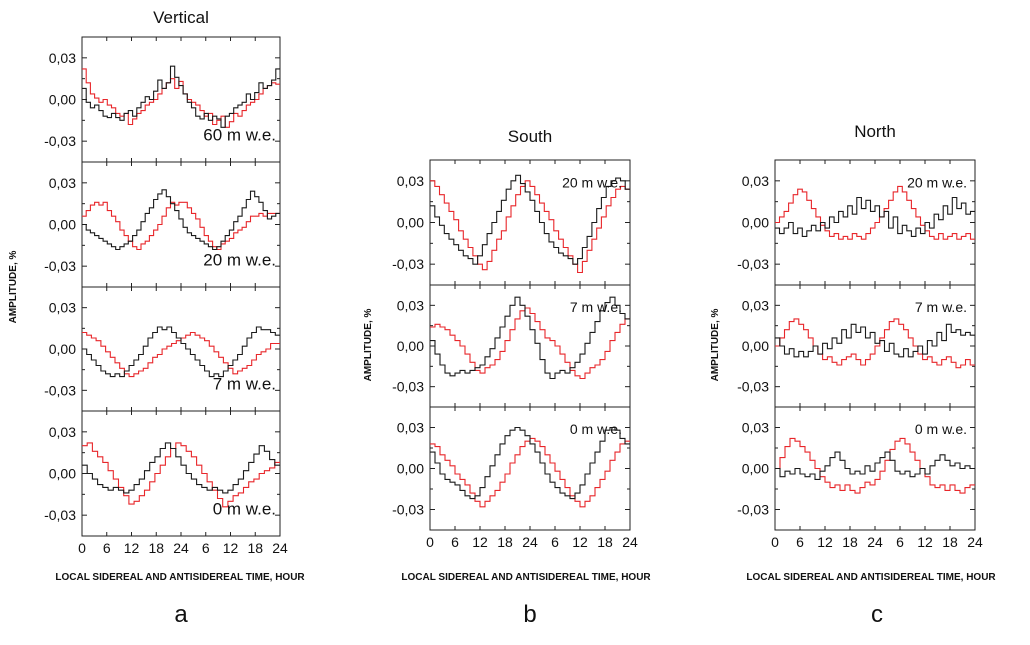  Describe the element at coordinates (529, 614) in the screenshot. I see `chart-letter: b` at that location.